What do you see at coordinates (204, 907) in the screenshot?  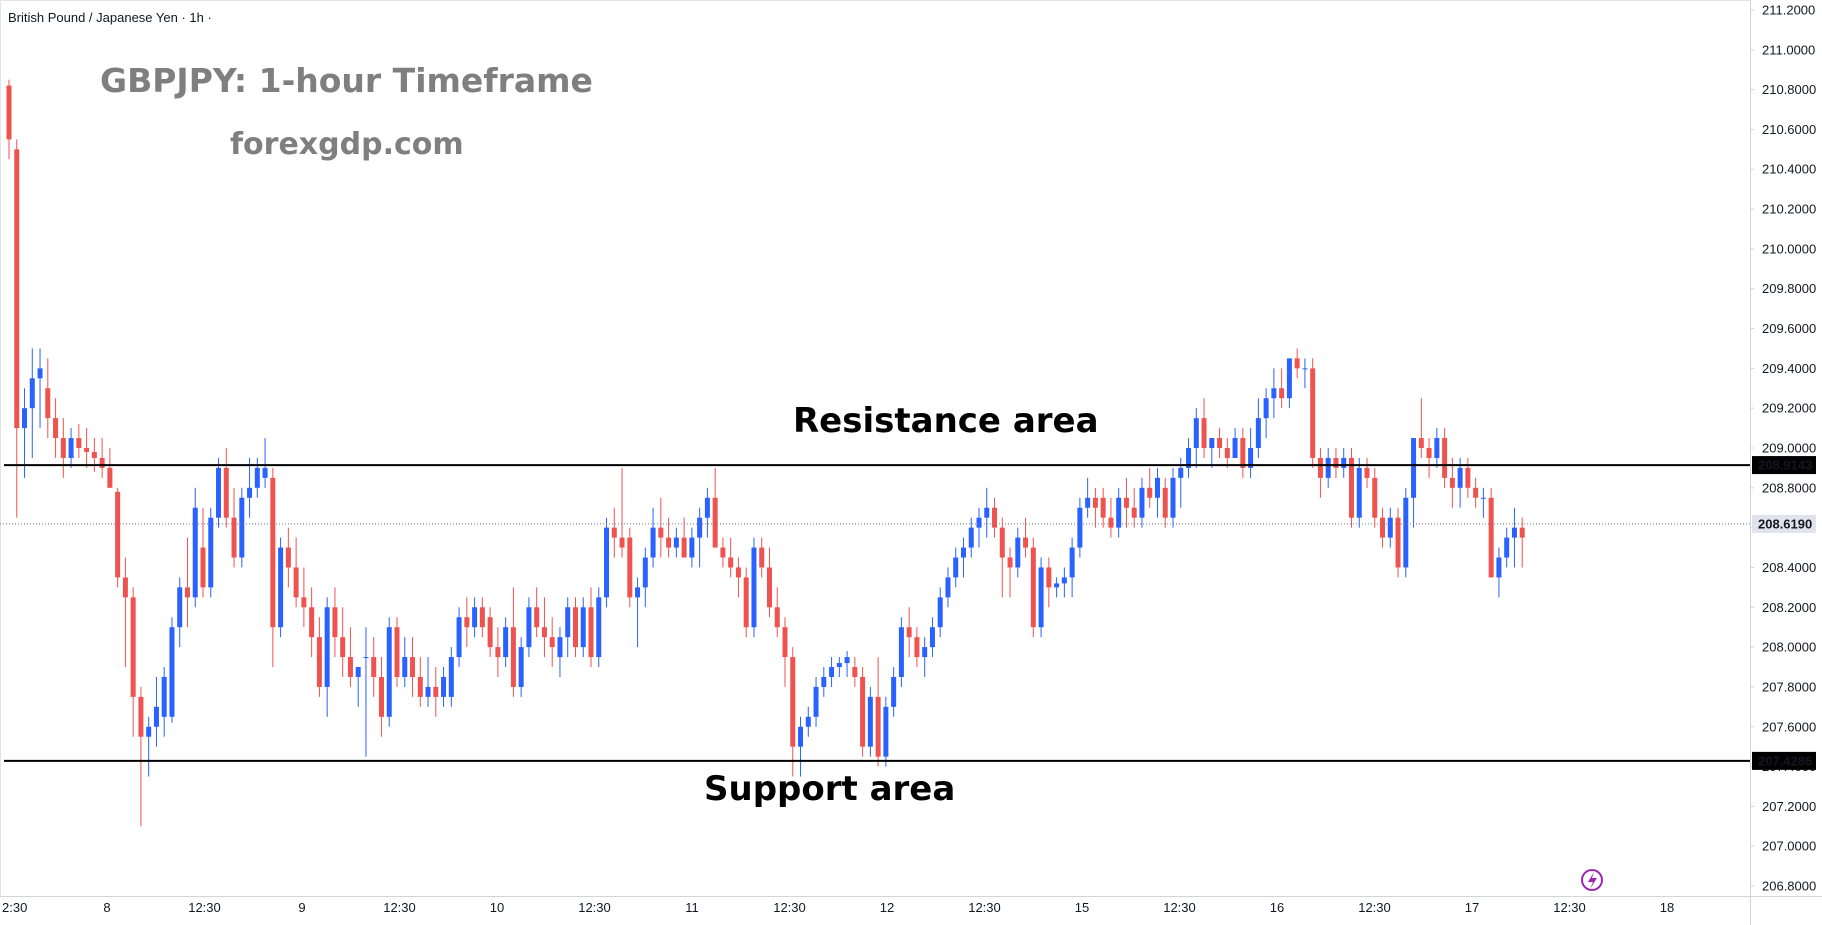 I see `x-tick-label: 12:30` at bounding box center [204, 907].